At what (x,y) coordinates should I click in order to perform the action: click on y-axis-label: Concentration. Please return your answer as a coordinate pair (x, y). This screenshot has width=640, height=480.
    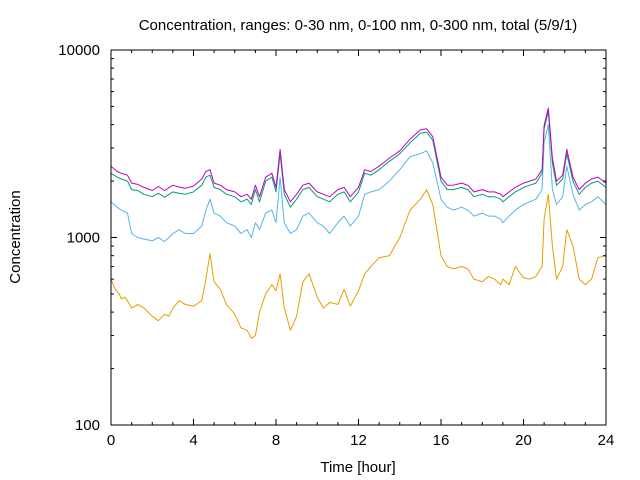
    Looking at the image, I should click on (15, 236).